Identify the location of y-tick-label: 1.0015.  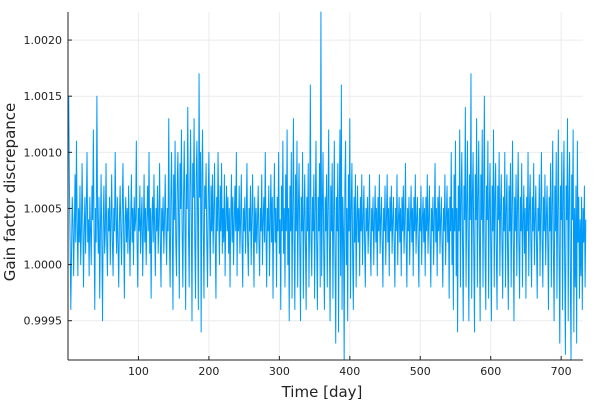
(43, 96).